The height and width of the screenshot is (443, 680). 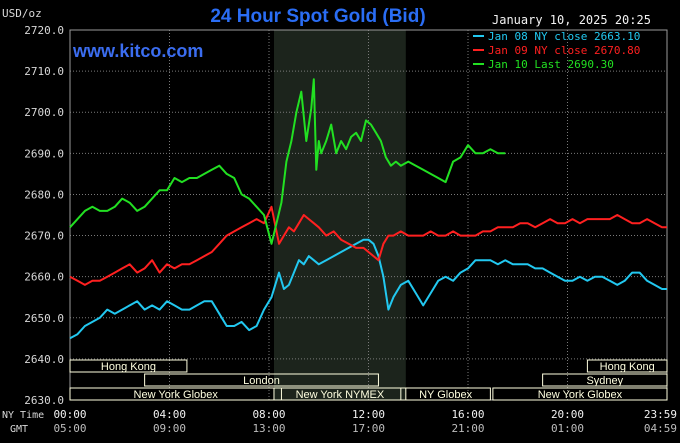 I want to click on x-tick-label-gmt: 09:00, so click(x=169, y=428).